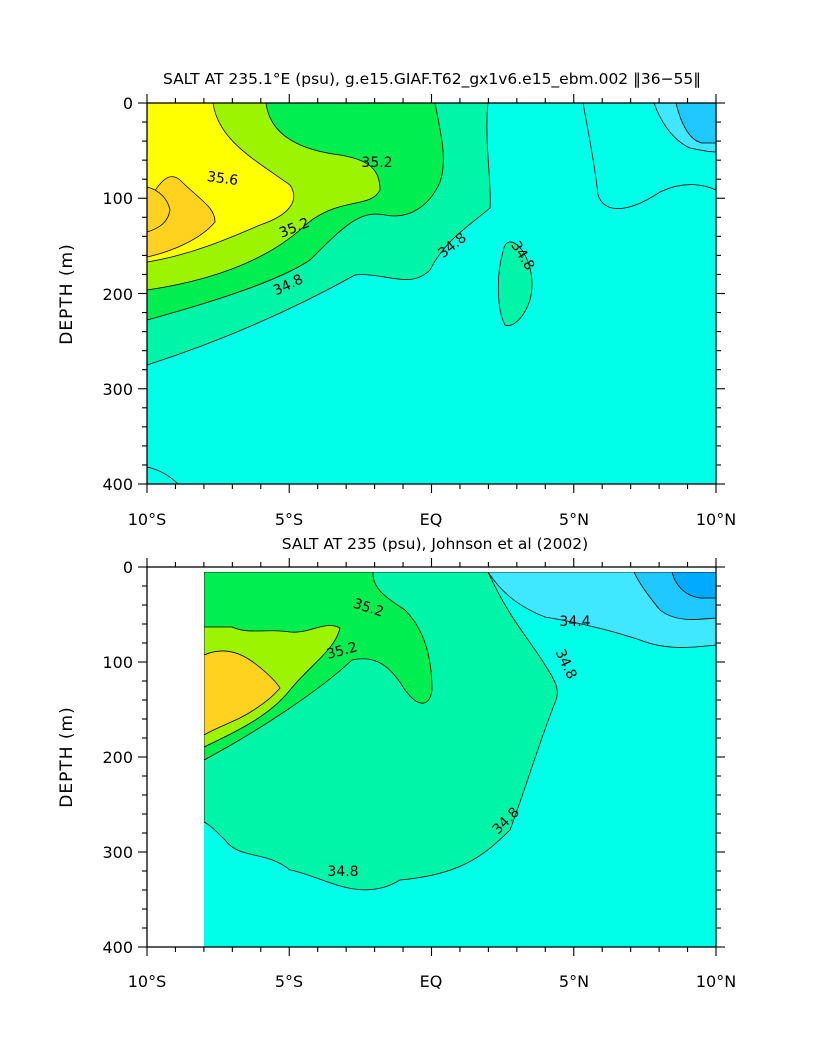 The width and height of the screenshot is (818, 1055). I want to click on bottom-y-tick-label: 100, so click(117, 662).